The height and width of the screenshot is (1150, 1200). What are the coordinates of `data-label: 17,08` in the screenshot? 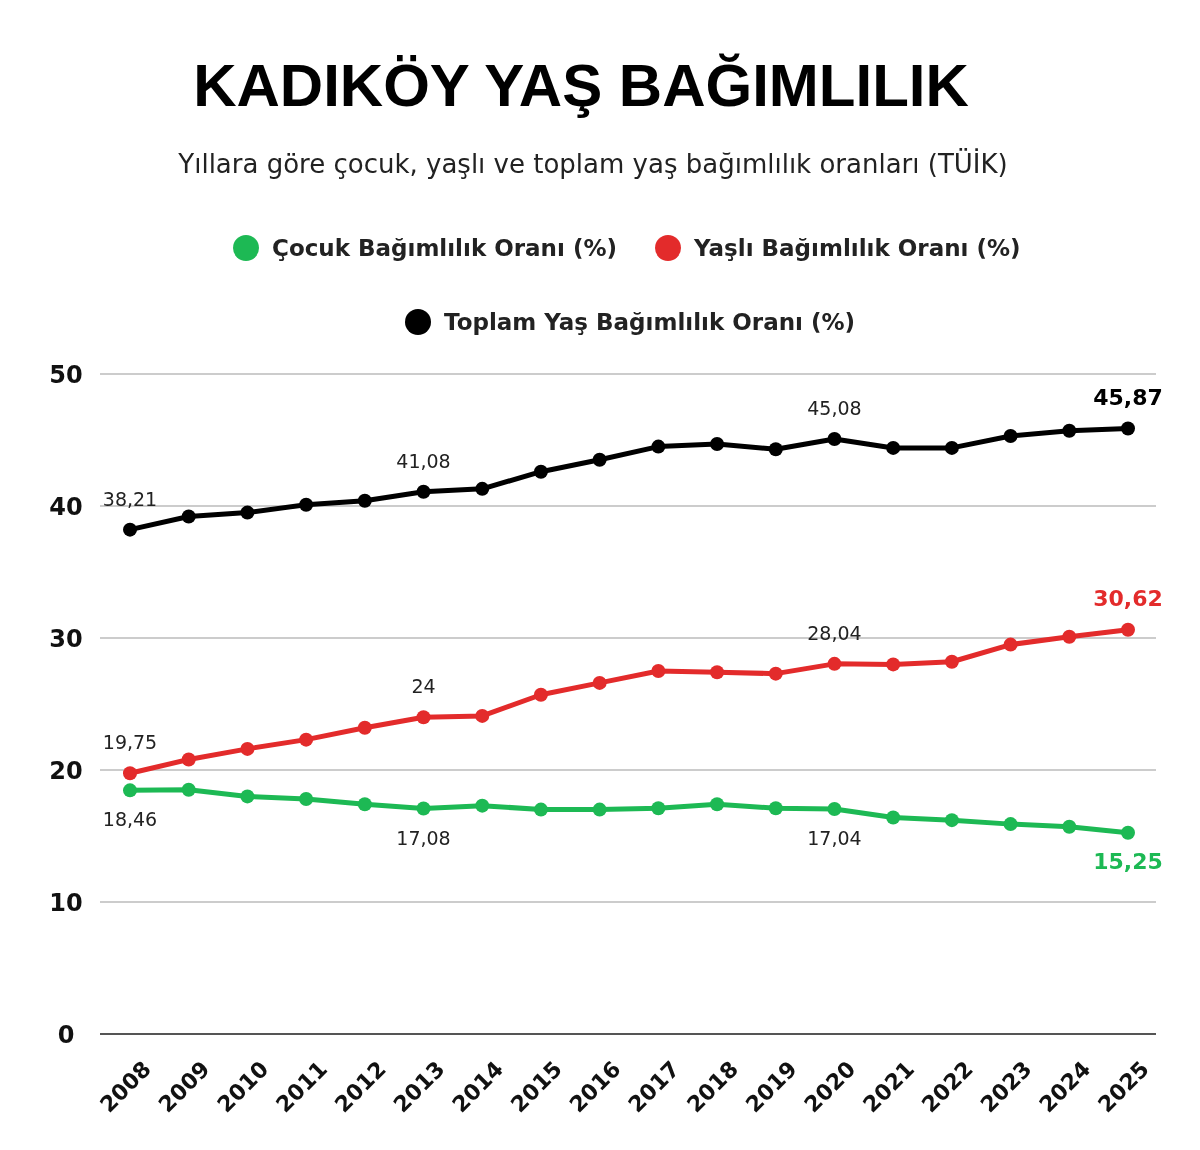 It's located at (423, 837).